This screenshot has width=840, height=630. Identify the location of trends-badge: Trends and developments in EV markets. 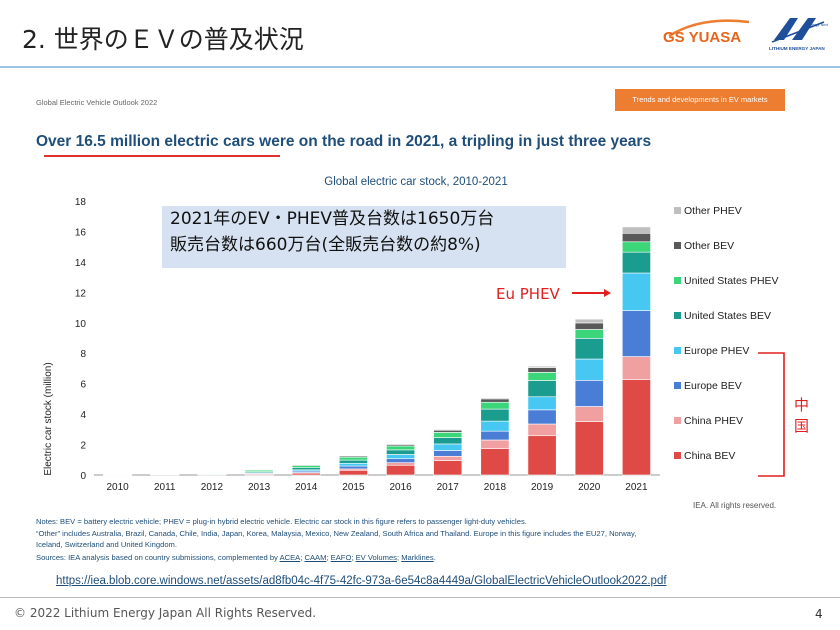
(700, 100).